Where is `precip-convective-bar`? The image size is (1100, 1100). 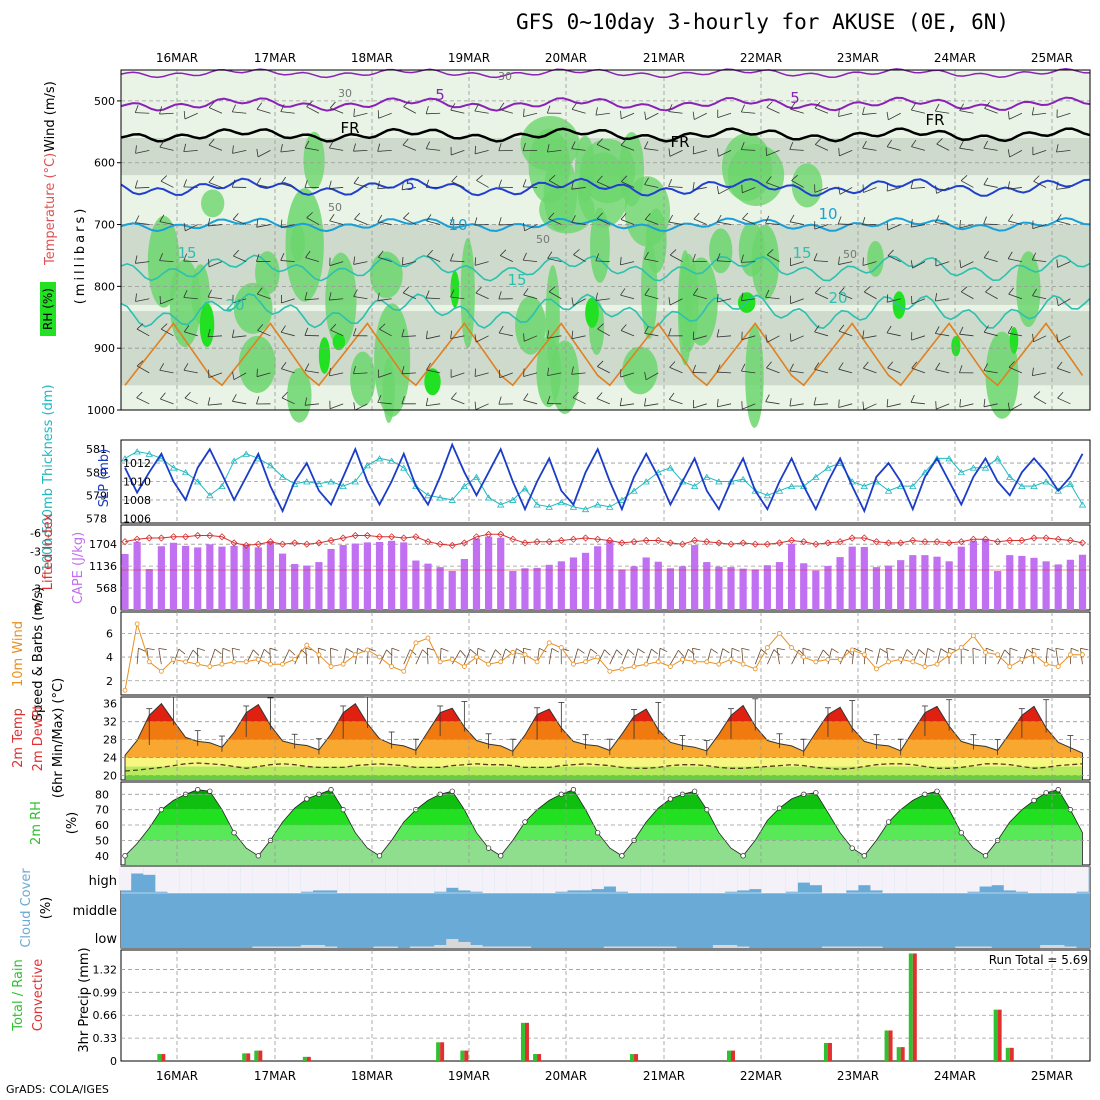 precip-convective-bar is located at coordinates (260, 1055).